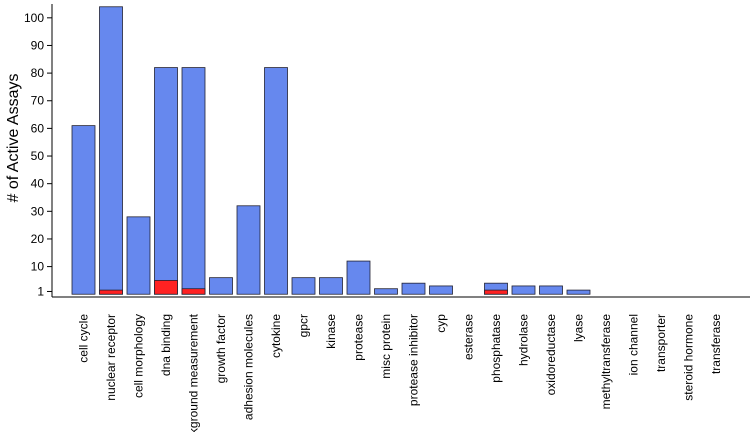 The image size is (756, 437). I want to click on y-tick-label: 30, so click(38, 211).